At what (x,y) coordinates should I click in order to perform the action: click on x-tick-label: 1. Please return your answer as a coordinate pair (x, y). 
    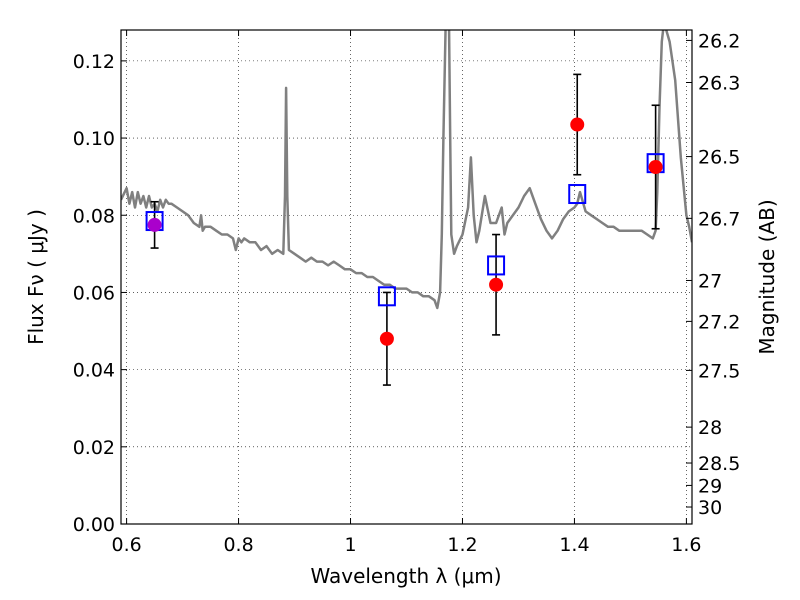
    Looking at the image, I should click on (350, 545).